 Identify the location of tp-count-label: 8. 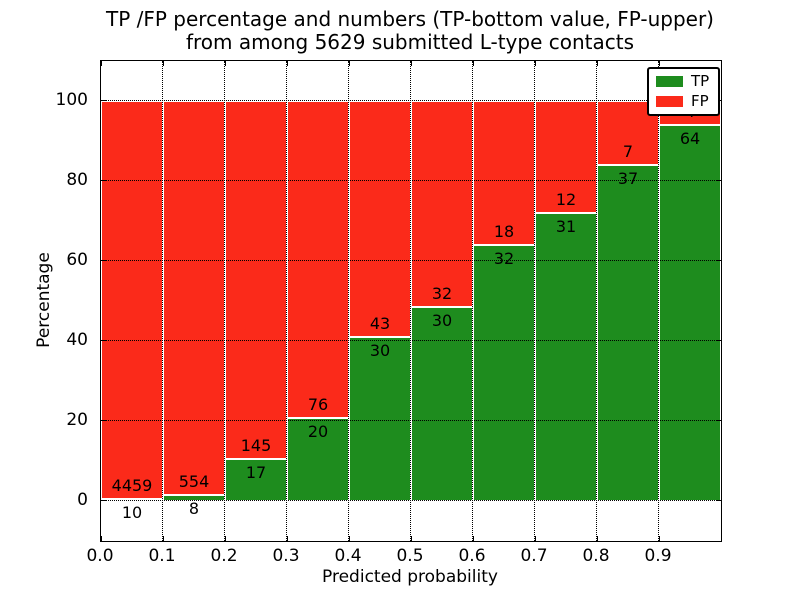
(194, 509).